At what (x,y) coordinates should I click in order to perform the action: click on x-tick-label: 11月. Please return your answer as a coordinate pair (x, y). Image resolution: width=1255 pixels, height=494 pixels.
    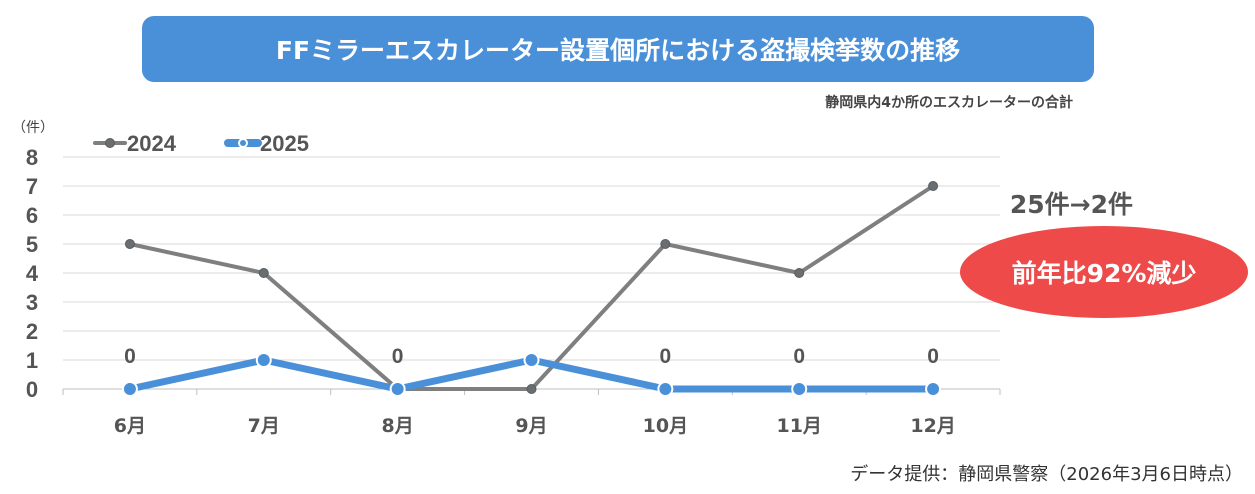
    Looking at the image, I should click on (798, 426).